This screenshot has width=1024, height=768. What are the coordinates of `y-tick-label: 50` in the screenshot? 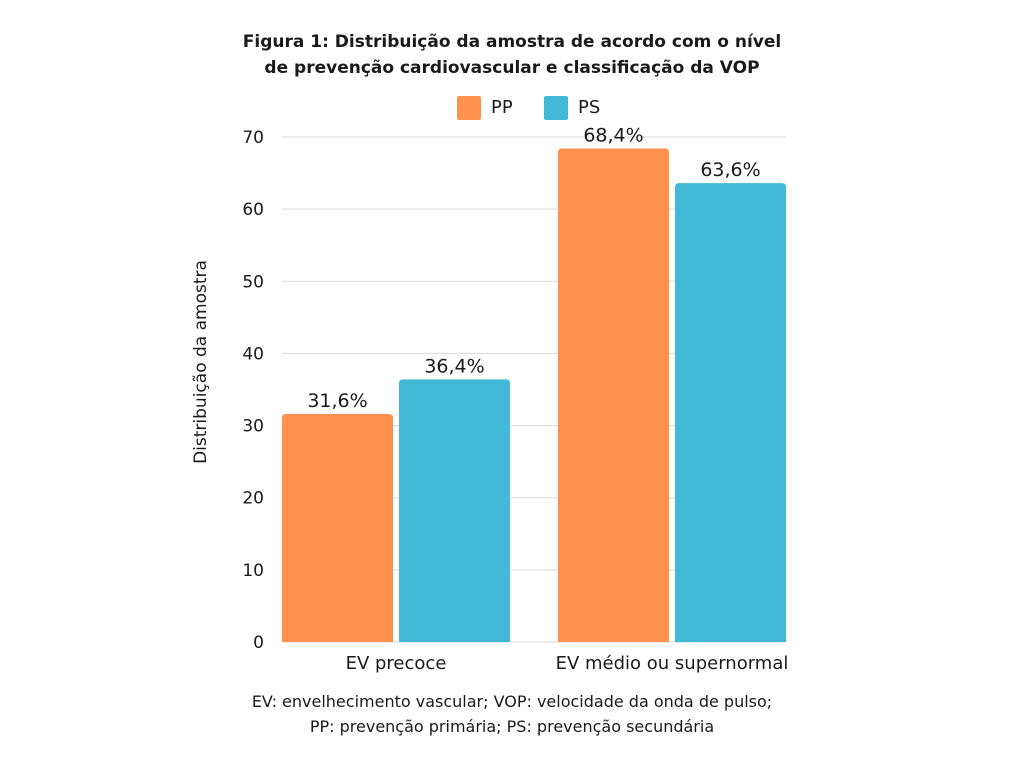 It's located at (253, 282).